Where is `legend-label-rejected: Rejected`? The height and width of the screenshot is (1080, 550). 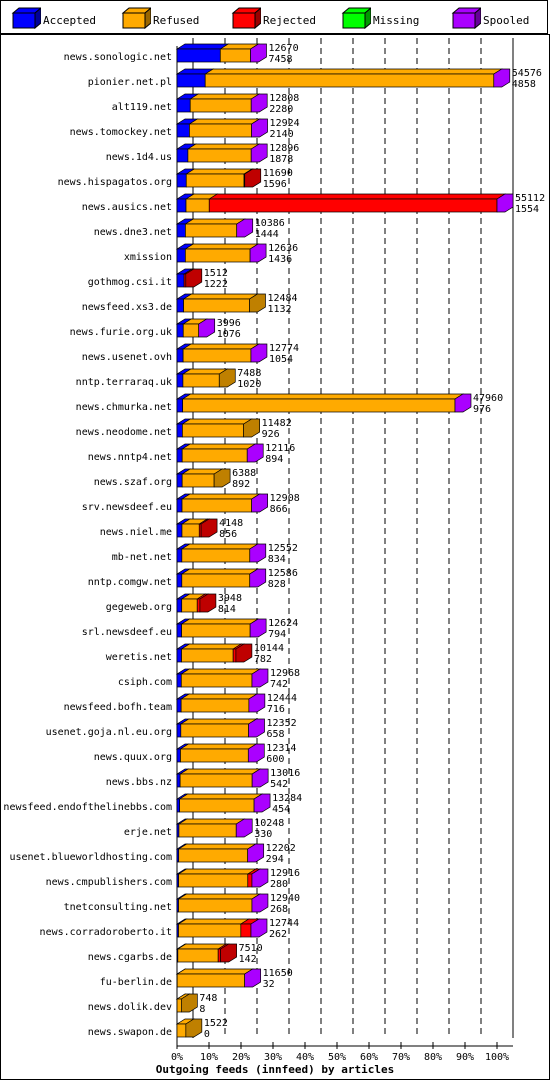 legend-label-rejected: Rejected is located at coordinates (289, 20).